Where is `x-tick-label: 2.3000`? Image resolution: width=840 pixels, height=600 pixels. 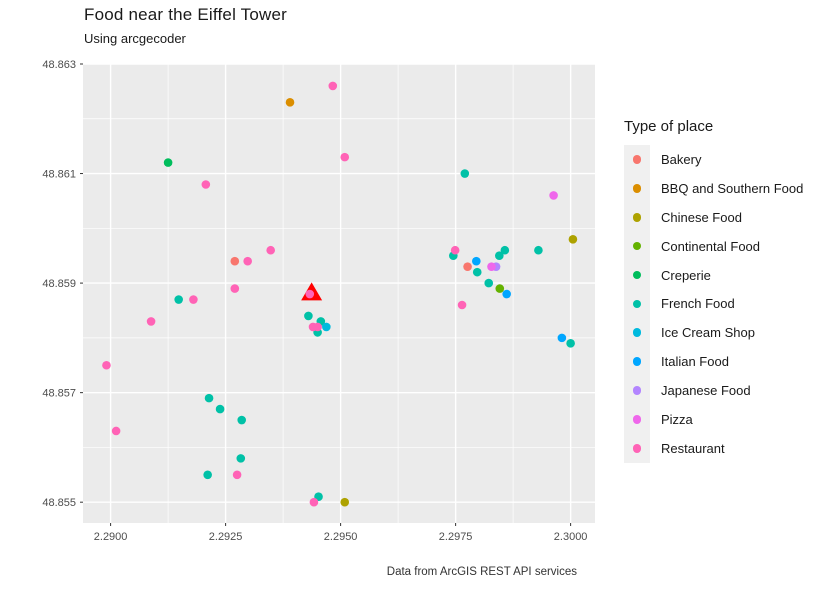
x-tick-label: 2.3000 is located at coordinates (571, 537).